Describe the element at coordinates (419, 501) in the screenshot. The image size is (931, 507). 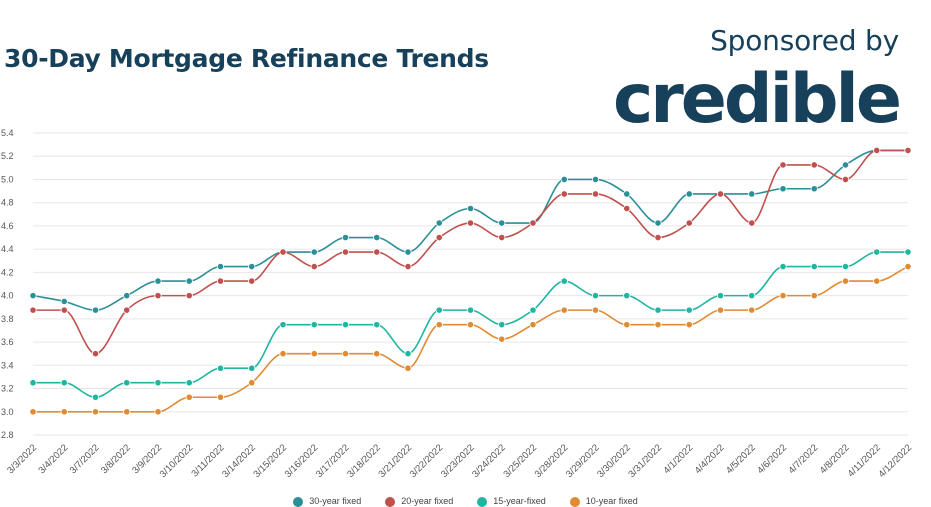
I see `legend-item: 20-year fixed` at that location.